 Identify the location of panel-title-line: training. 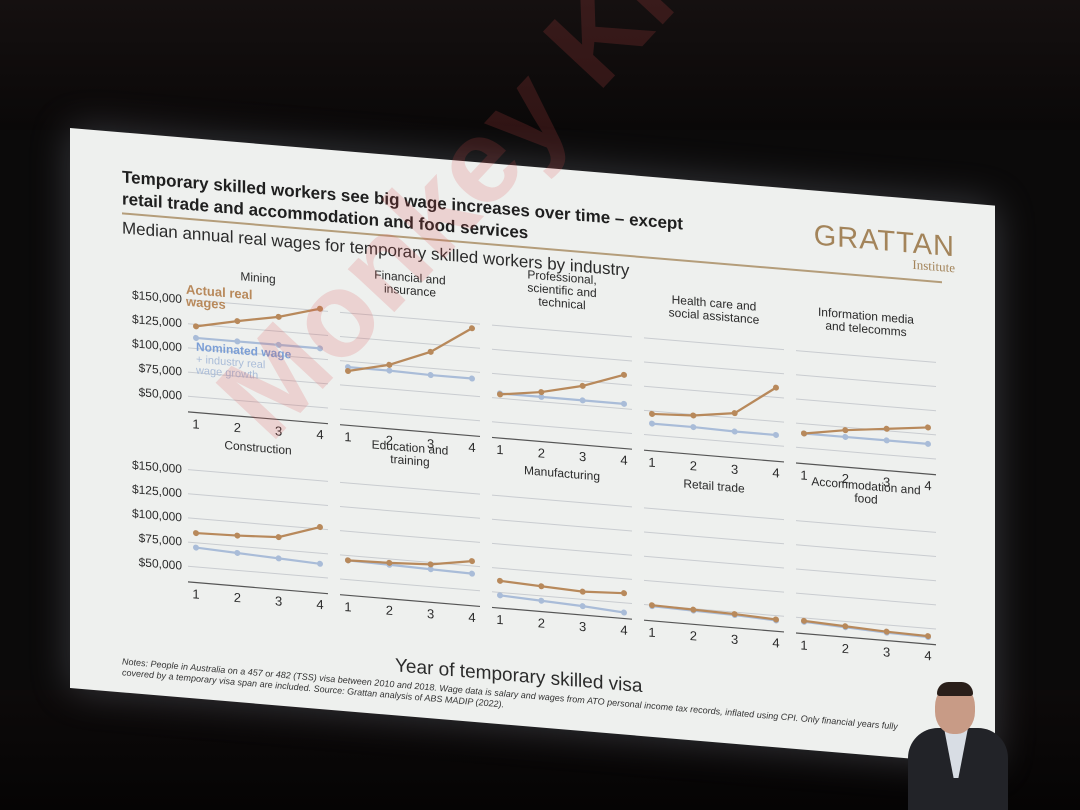
(409, 460).